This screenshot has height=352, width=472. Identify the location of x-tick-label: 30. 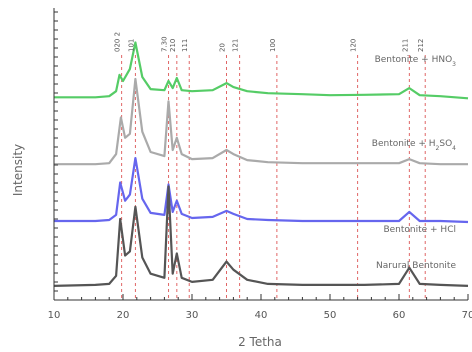
(192, 315).